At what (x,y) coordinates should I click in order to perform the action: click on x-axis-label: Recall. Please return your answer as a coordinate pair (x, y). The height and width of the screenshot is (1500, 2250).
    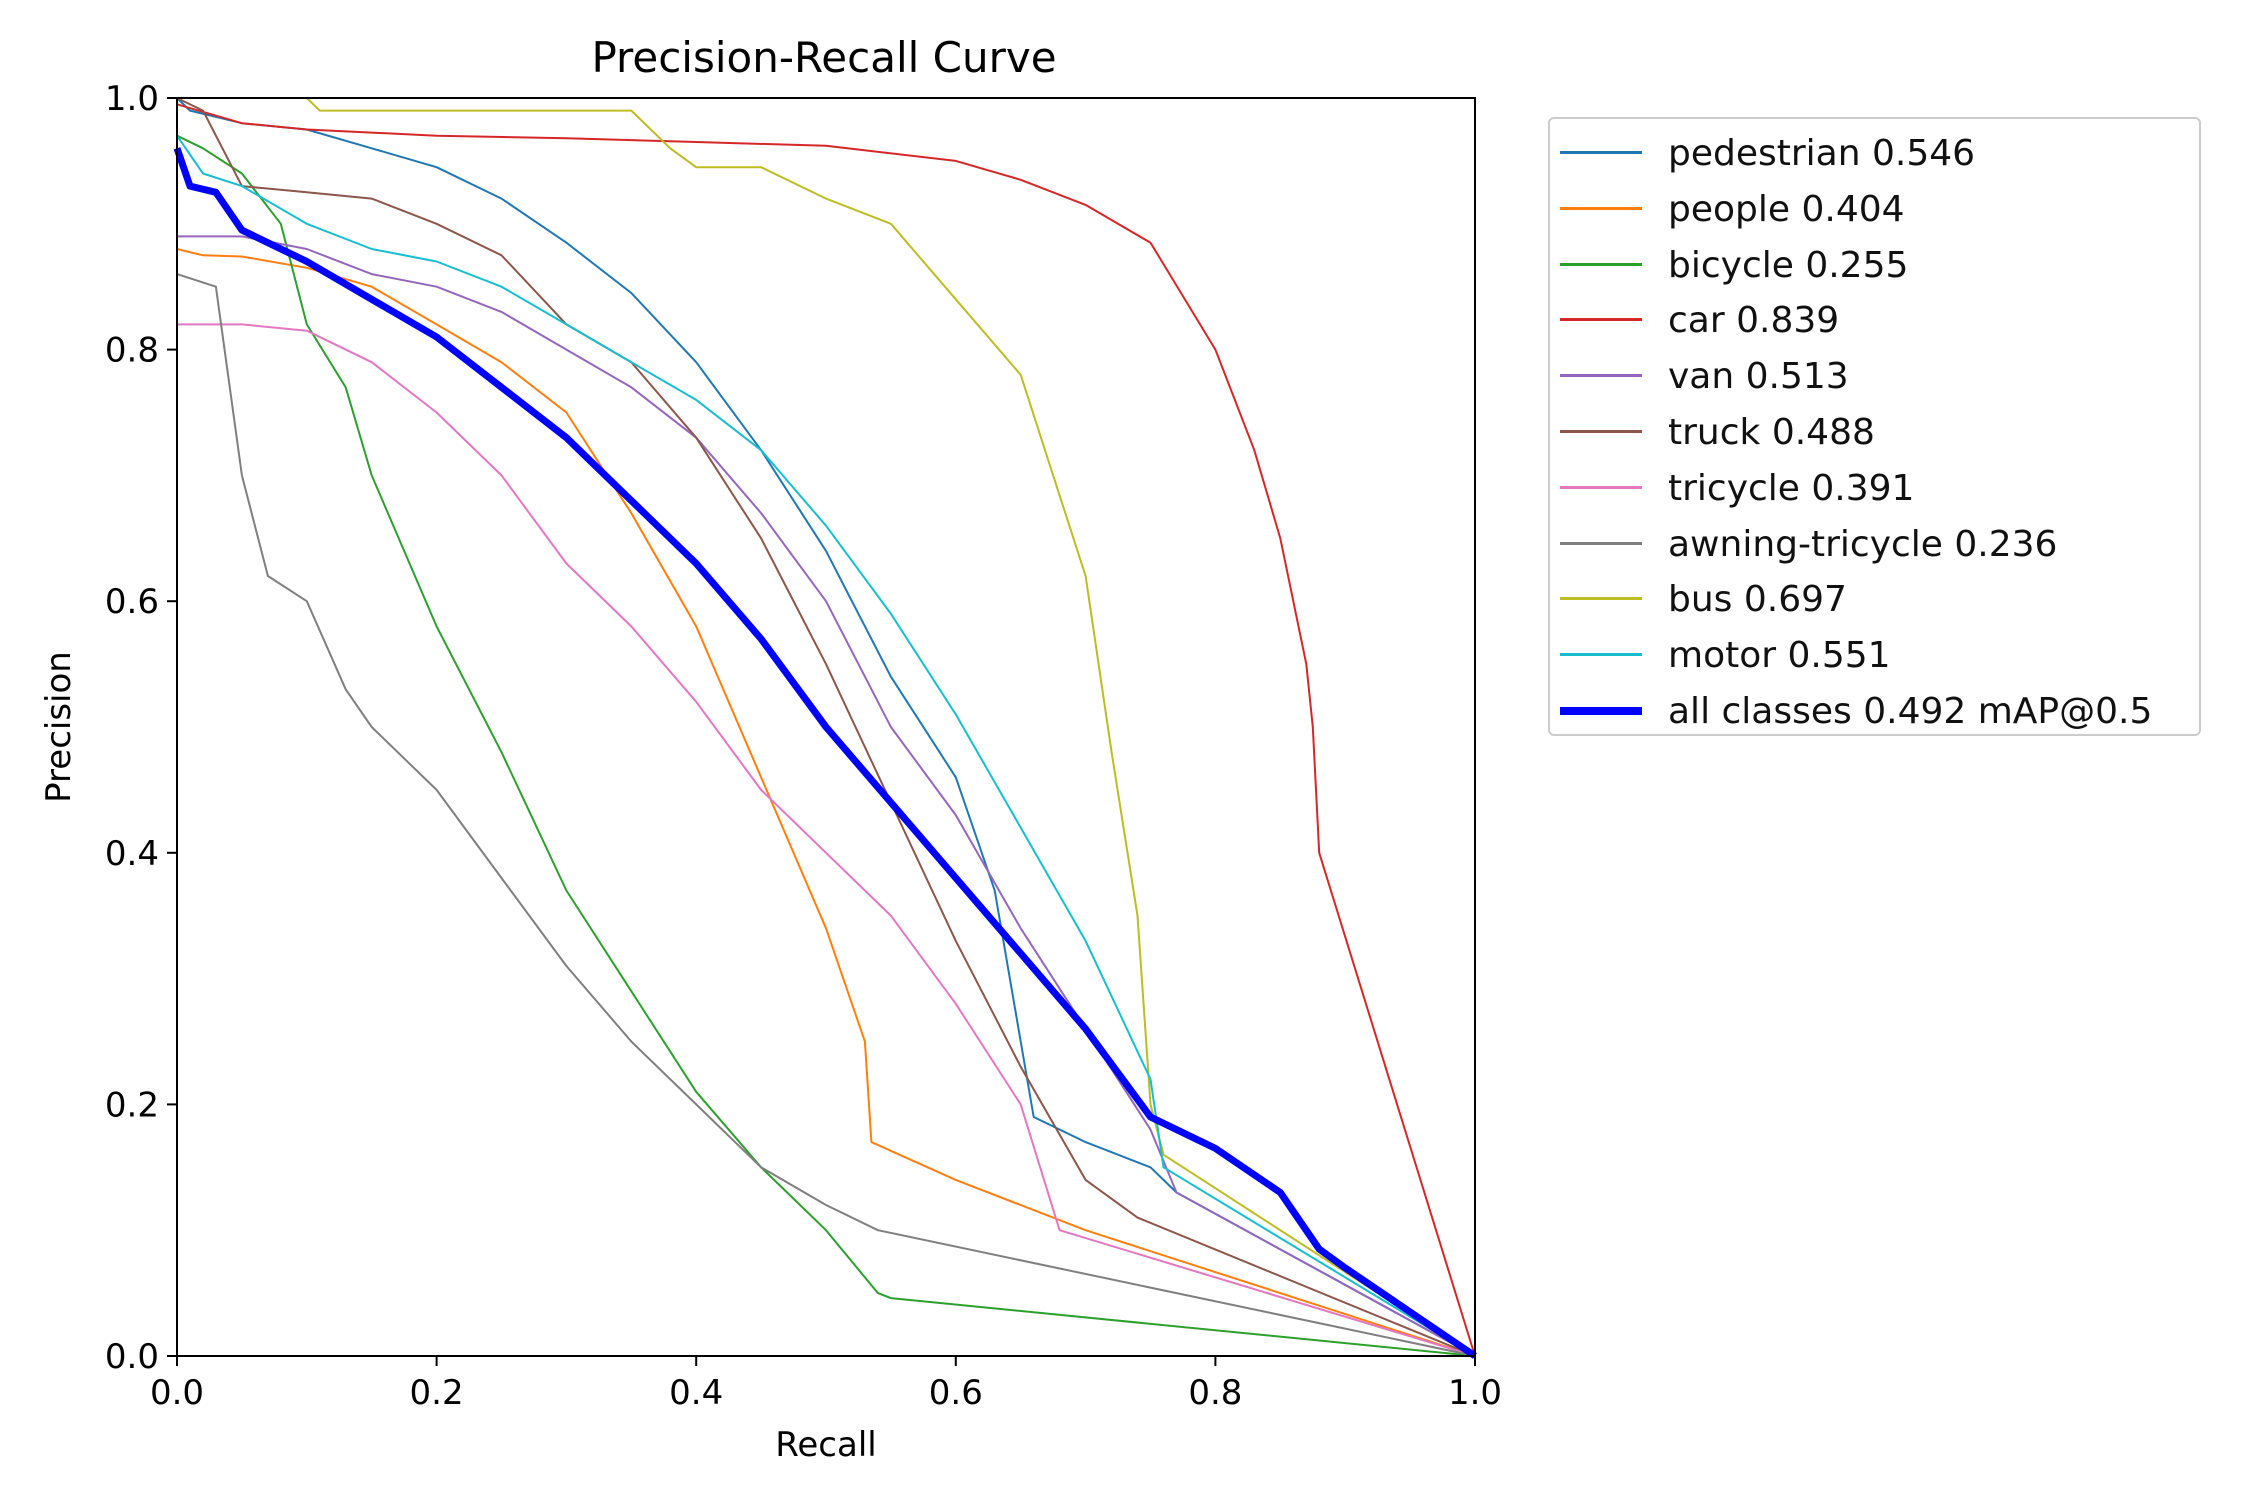
    Looking at the image, I should click on (825, 1445).